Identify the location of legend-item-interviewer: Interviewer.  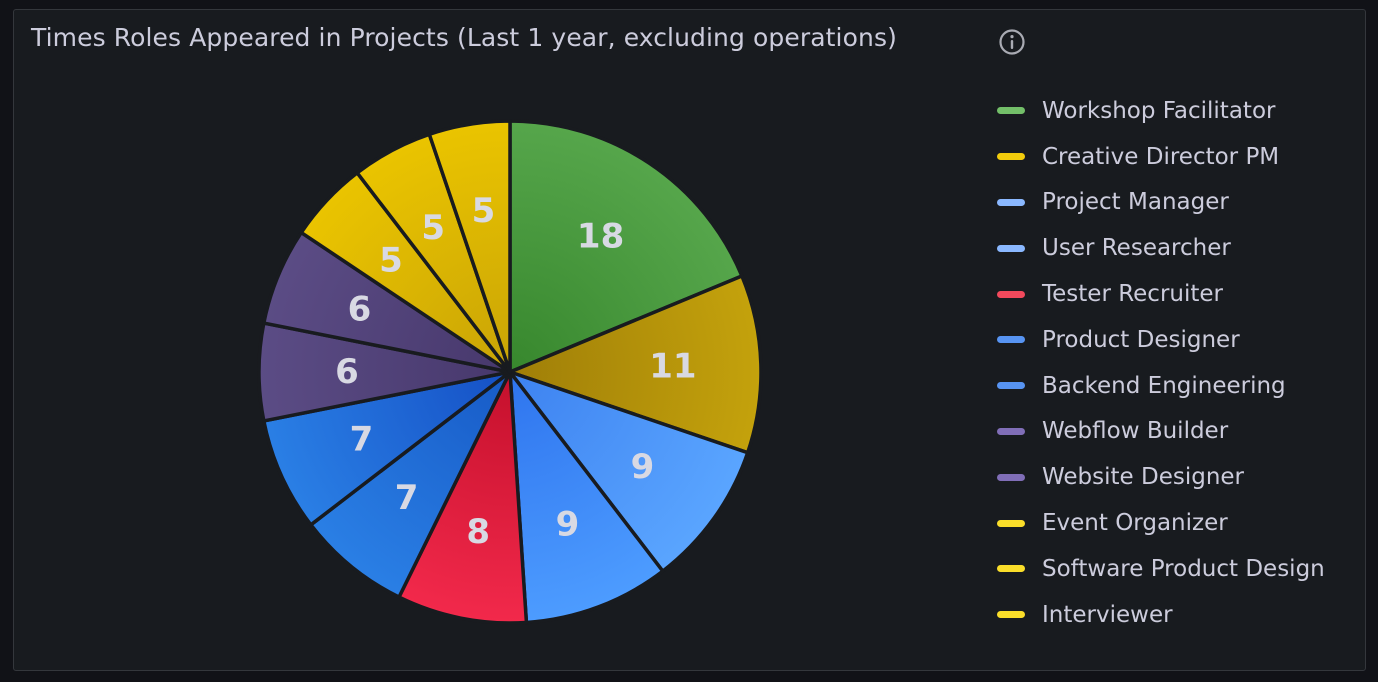
(1161, 615).